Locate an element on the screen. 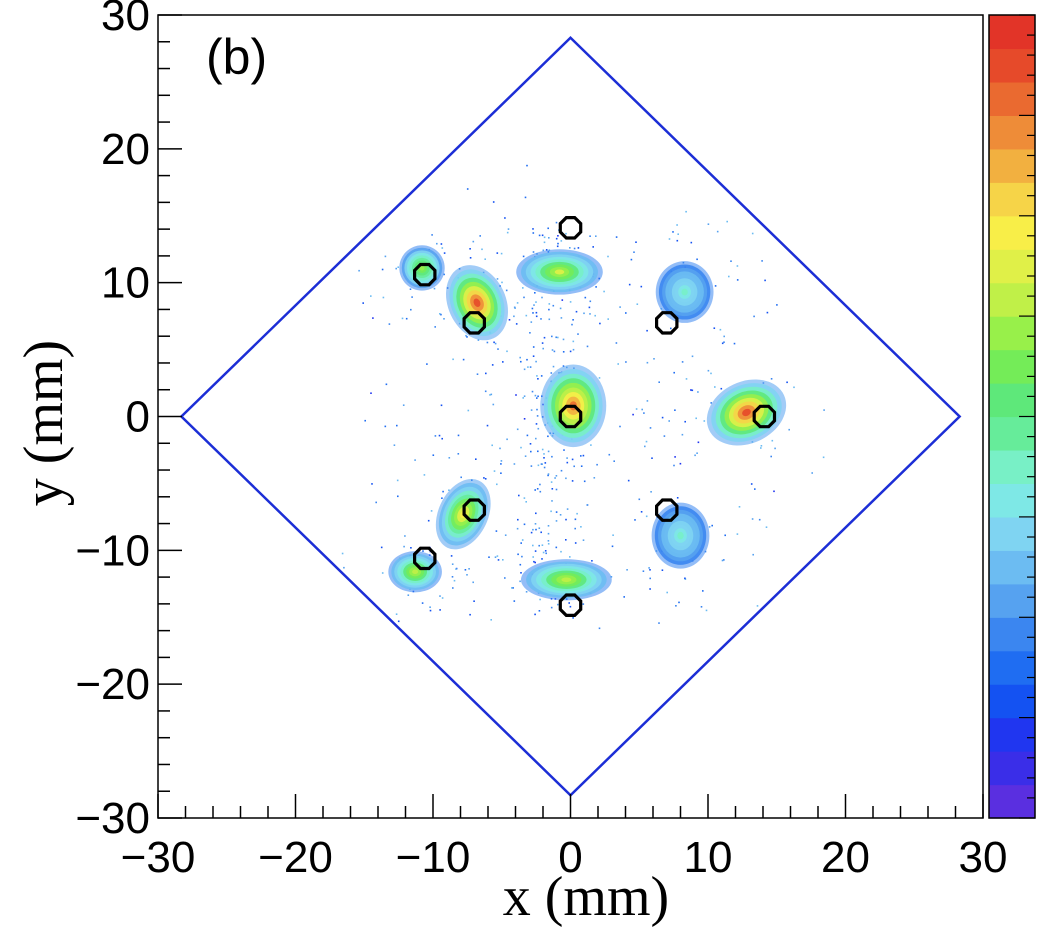 Image resolution: width=1042 pixels, height=930 pixels. panel-label: (b) is located at coordinates (236, 57).